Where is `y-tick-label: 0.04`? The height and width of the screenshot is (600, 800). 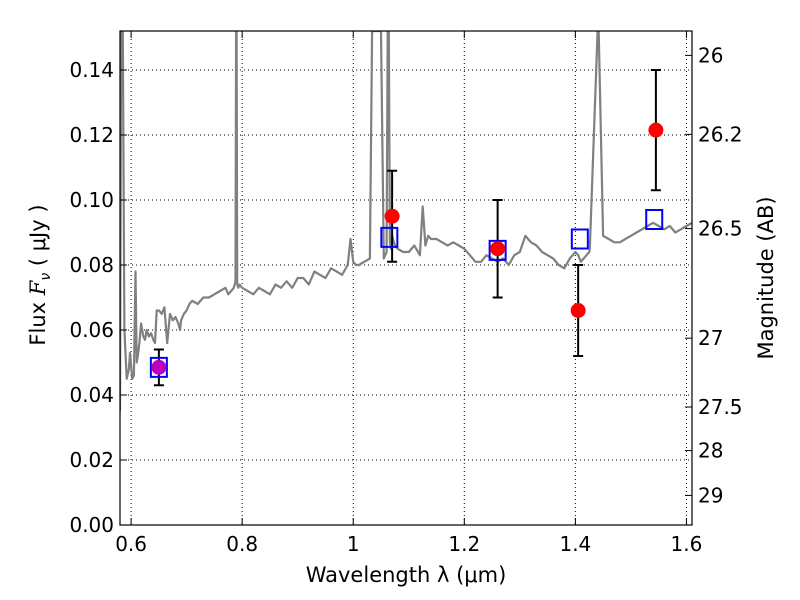
y-tick-label: 0.04 is located at coordinates (91, 395).